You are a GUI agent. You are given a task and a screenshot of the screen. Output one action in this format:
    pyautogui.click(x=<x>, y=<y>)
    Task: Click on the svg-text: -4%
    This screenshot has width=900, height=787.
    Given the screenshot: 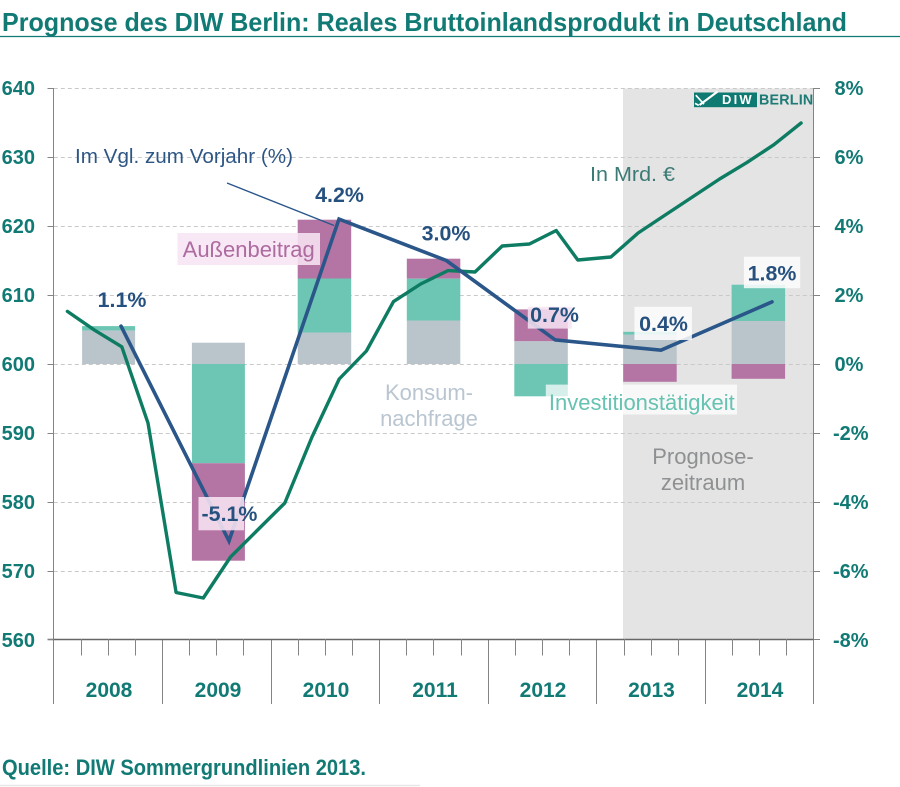 What is the action you would take?
    pyautogui.click(x=851, y=503)
    